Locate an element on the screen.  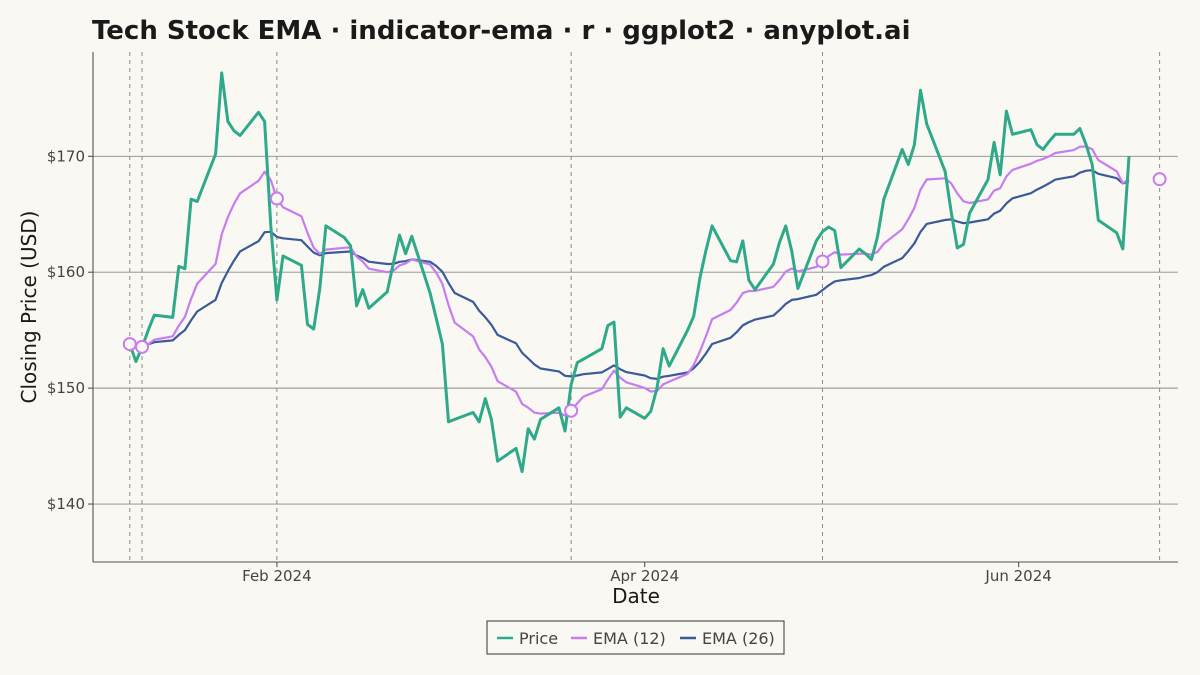
x-axis-title: Date is located at coordinates (636, 596).